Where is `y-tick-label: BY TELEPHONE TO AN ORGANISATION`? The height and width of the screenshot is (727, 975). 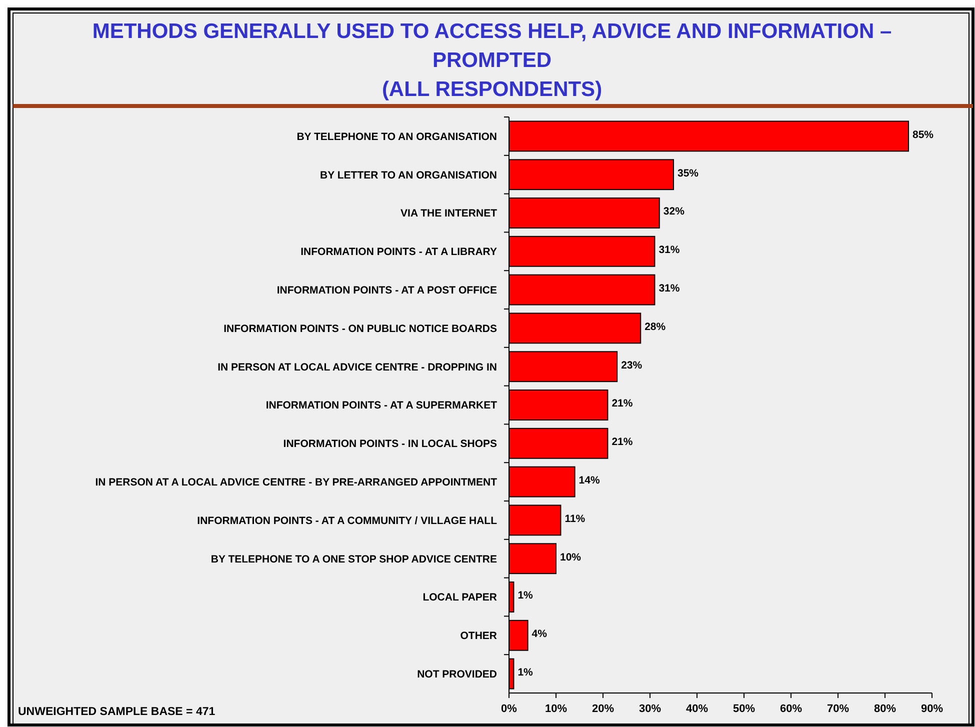
y-tick-label: BY TELEPHONE TO AN ORGANISATION is located at coordinates (396, 136).